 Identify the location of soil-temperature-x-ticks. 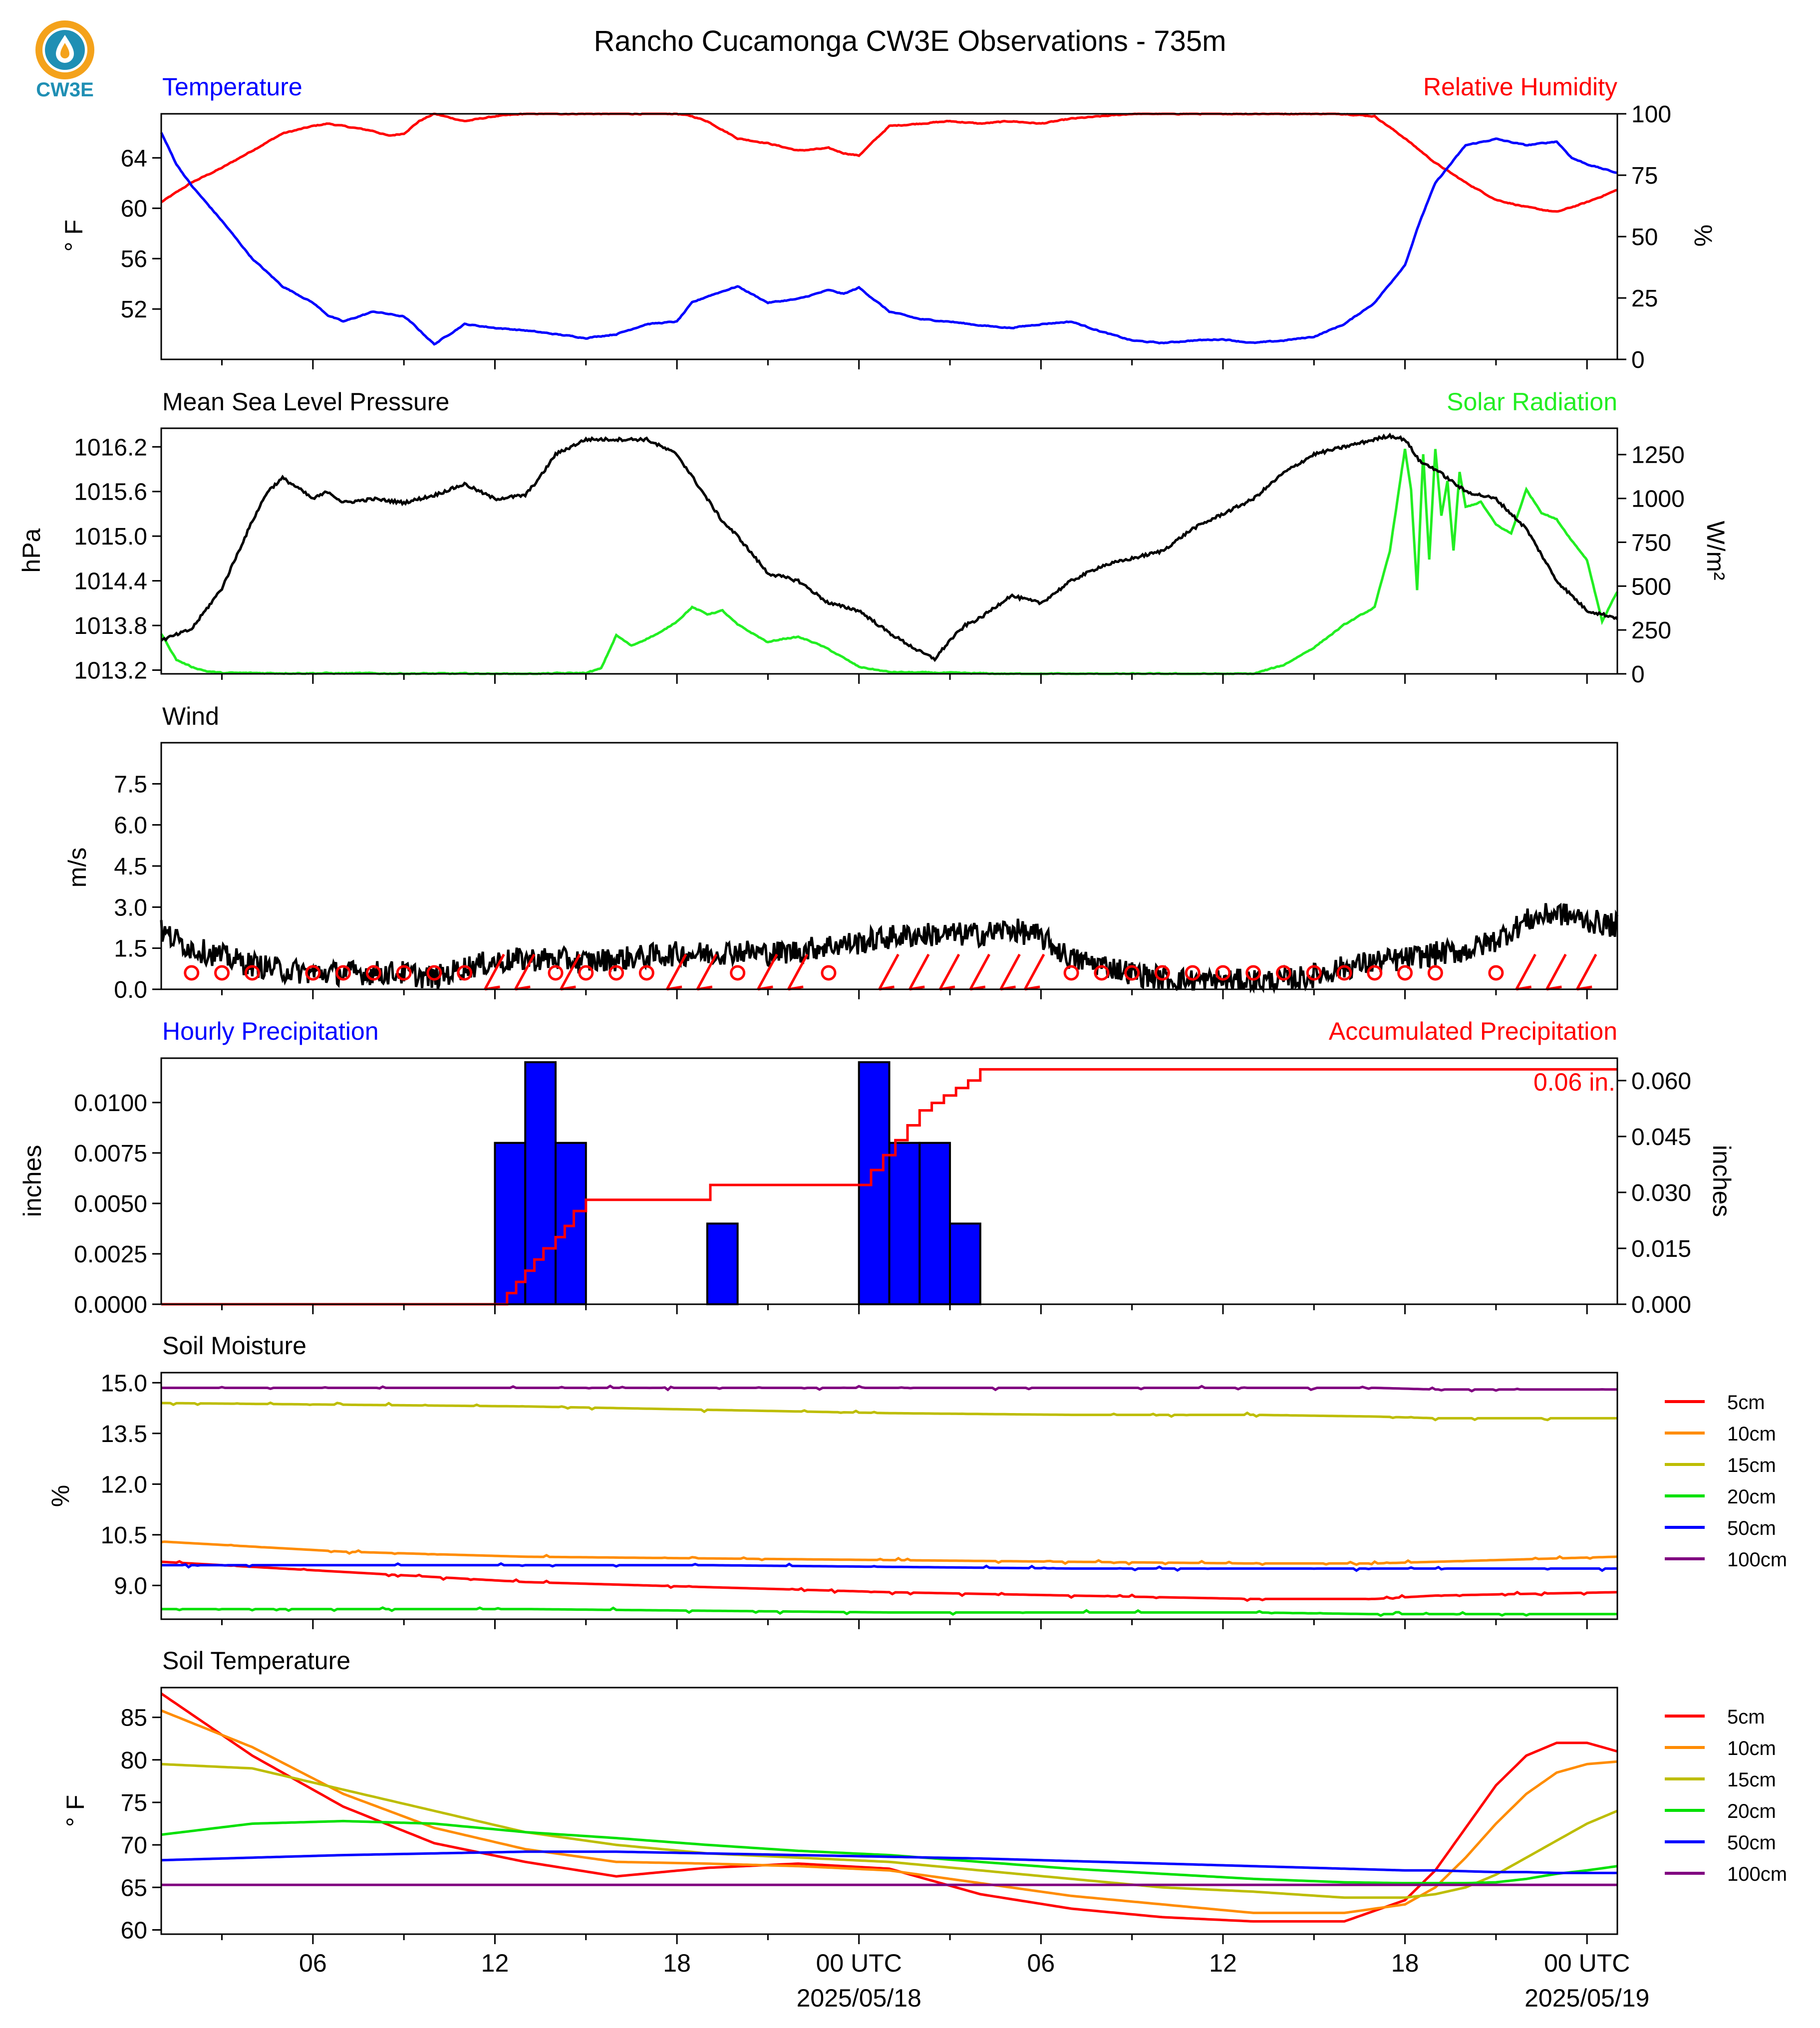
(904, 1939).